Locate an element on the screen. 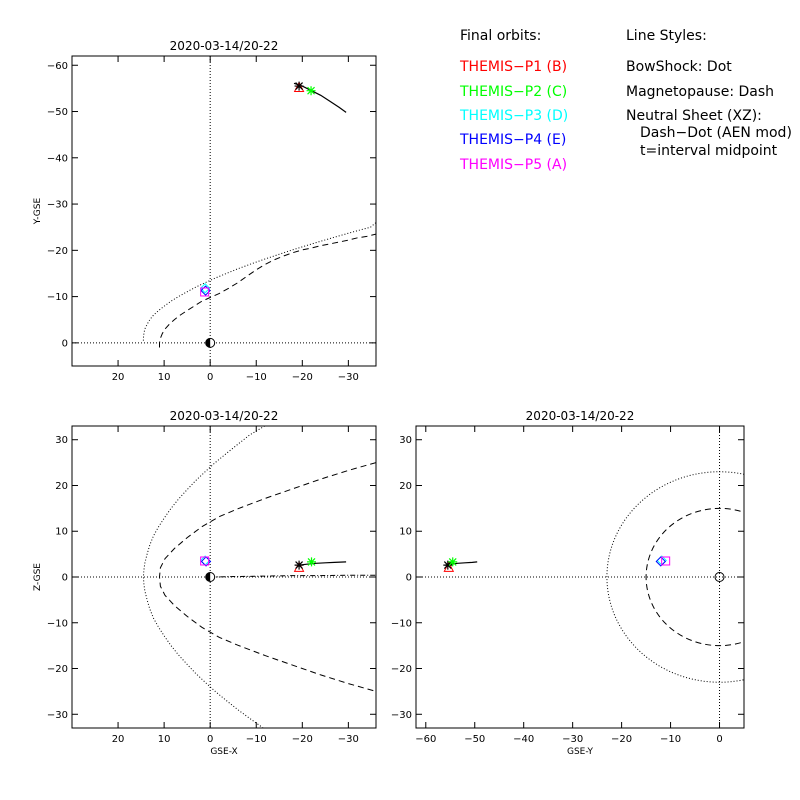  x-axis-label: GSE-X is located at coordinates (223, 752).